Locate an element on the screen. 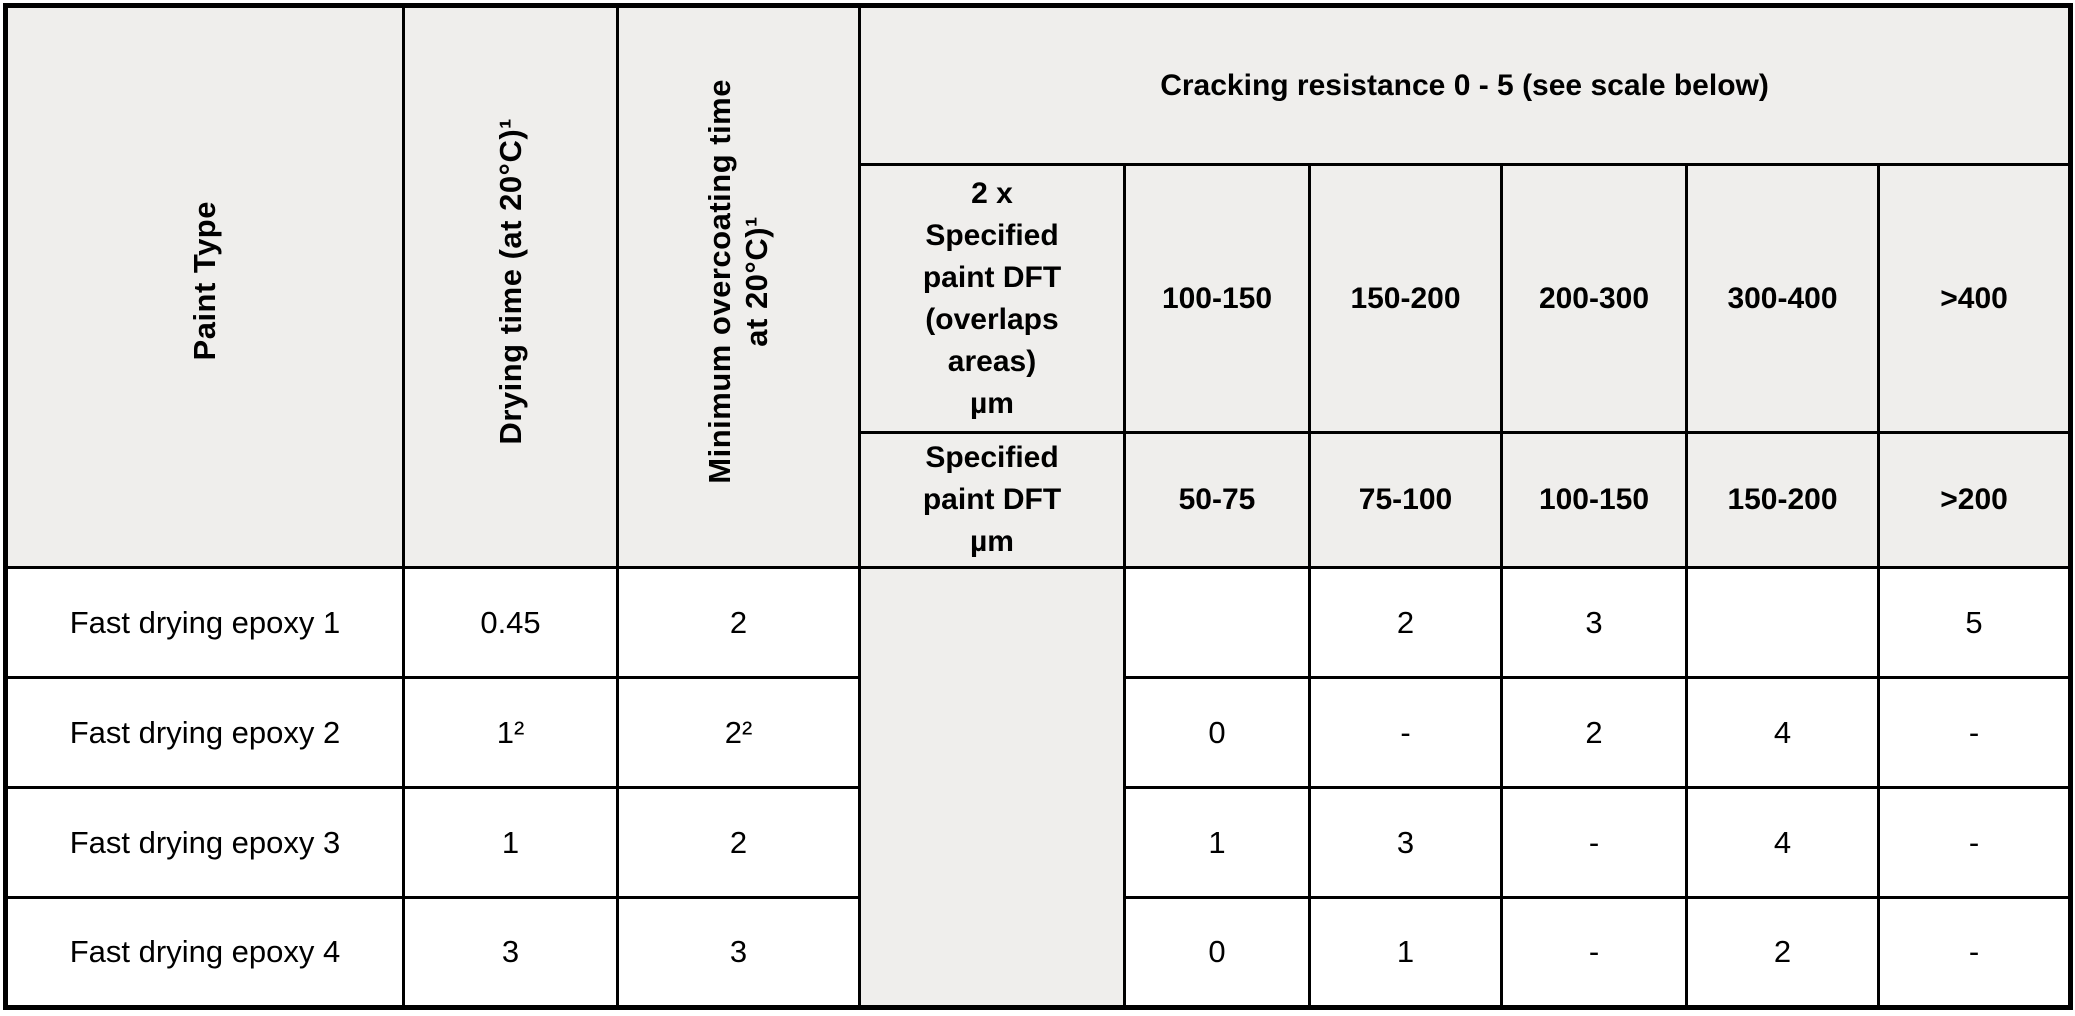 The image size is (2075, 1016). overcoating-time-cell: 3 is located at coordinates (738, 952).